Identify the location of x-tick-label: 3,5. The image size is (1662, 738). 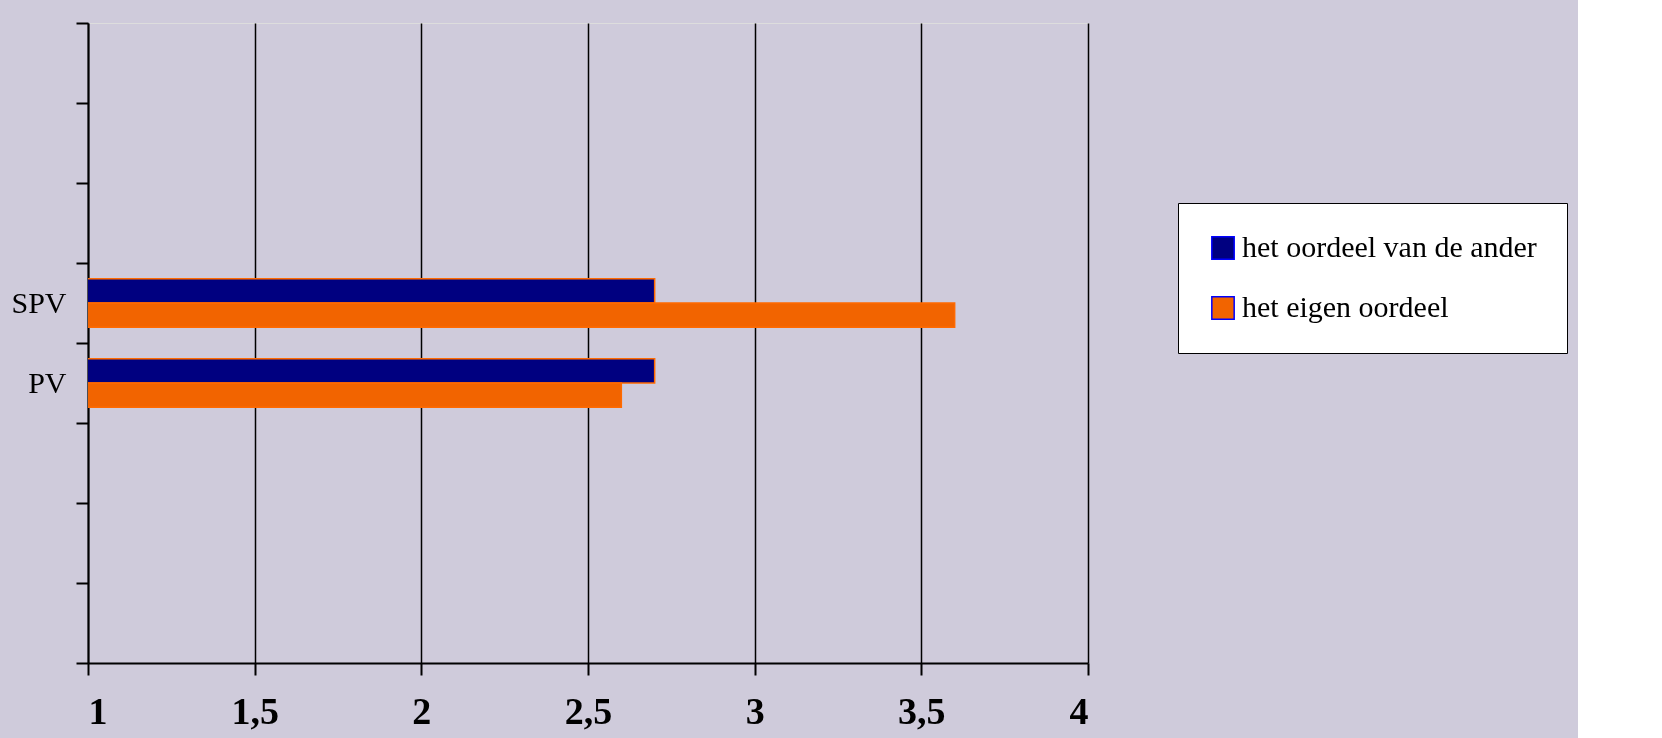
(922, 710).